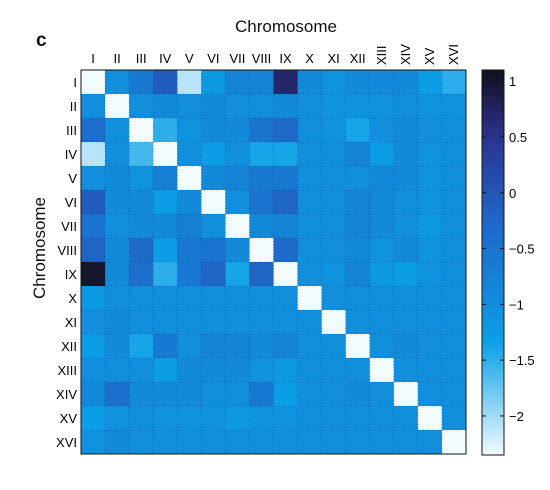 This screenshot has width=550, height=490. Describe the element at coordinates (67, 250) in the screenshot. I see `y-tick-label: VIII` at that location.